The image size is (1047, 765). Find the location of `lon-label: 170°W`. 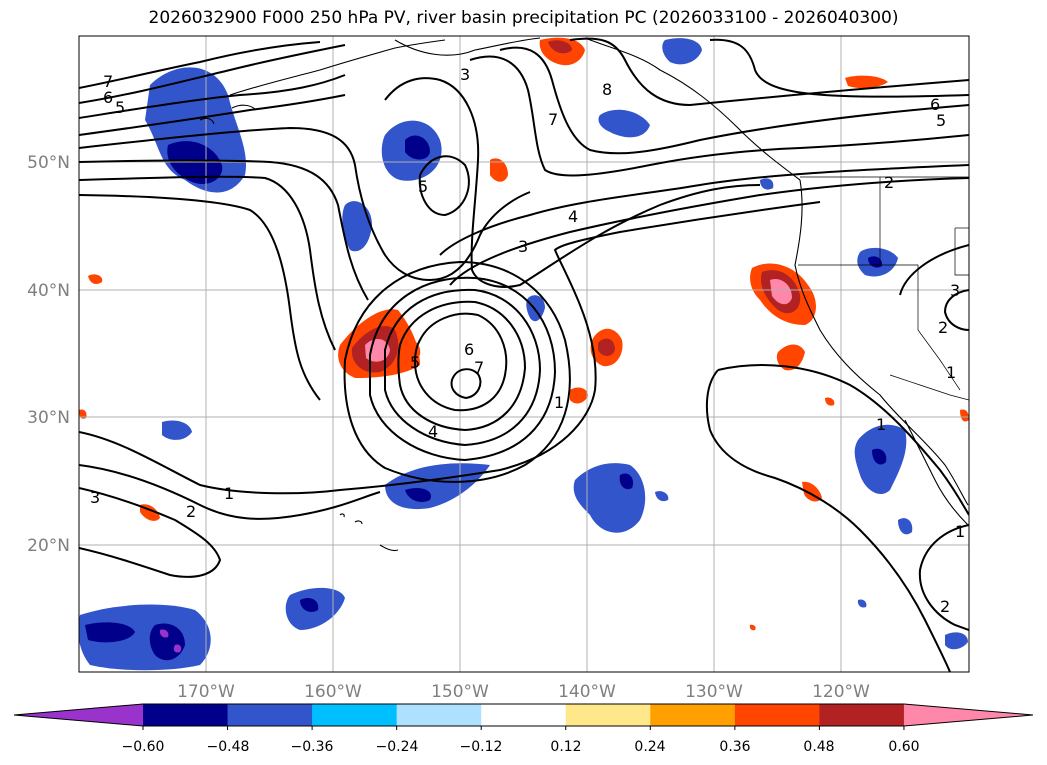

lon-label: 170°W is located at coordinates (206, 692).